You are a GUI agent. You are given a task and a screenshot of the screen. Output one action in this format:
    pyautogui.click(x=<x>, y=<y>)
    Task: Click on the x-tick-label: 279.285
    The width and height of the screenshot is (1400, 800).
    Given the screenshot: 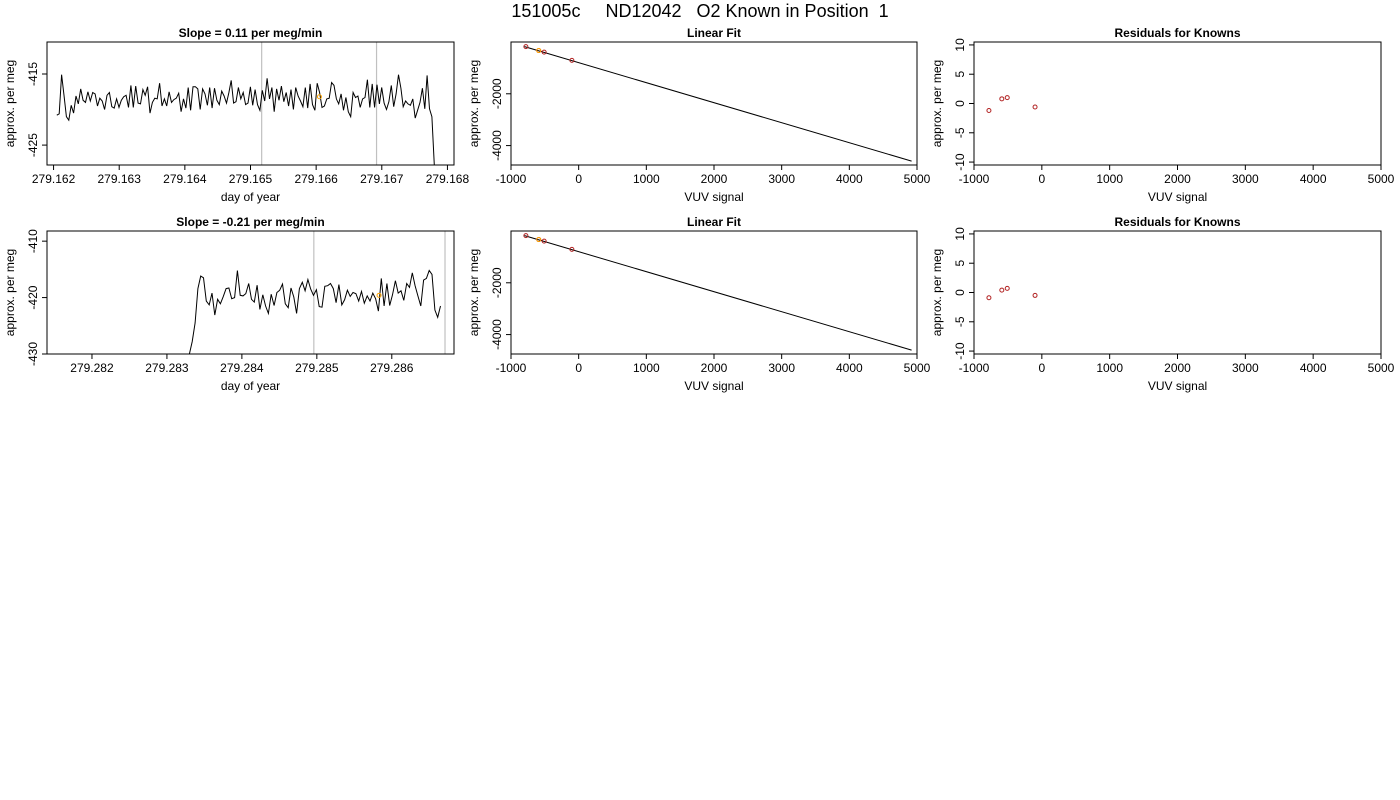 What is the action you would take?
    pyautogui.click(x=317, y=368)
    